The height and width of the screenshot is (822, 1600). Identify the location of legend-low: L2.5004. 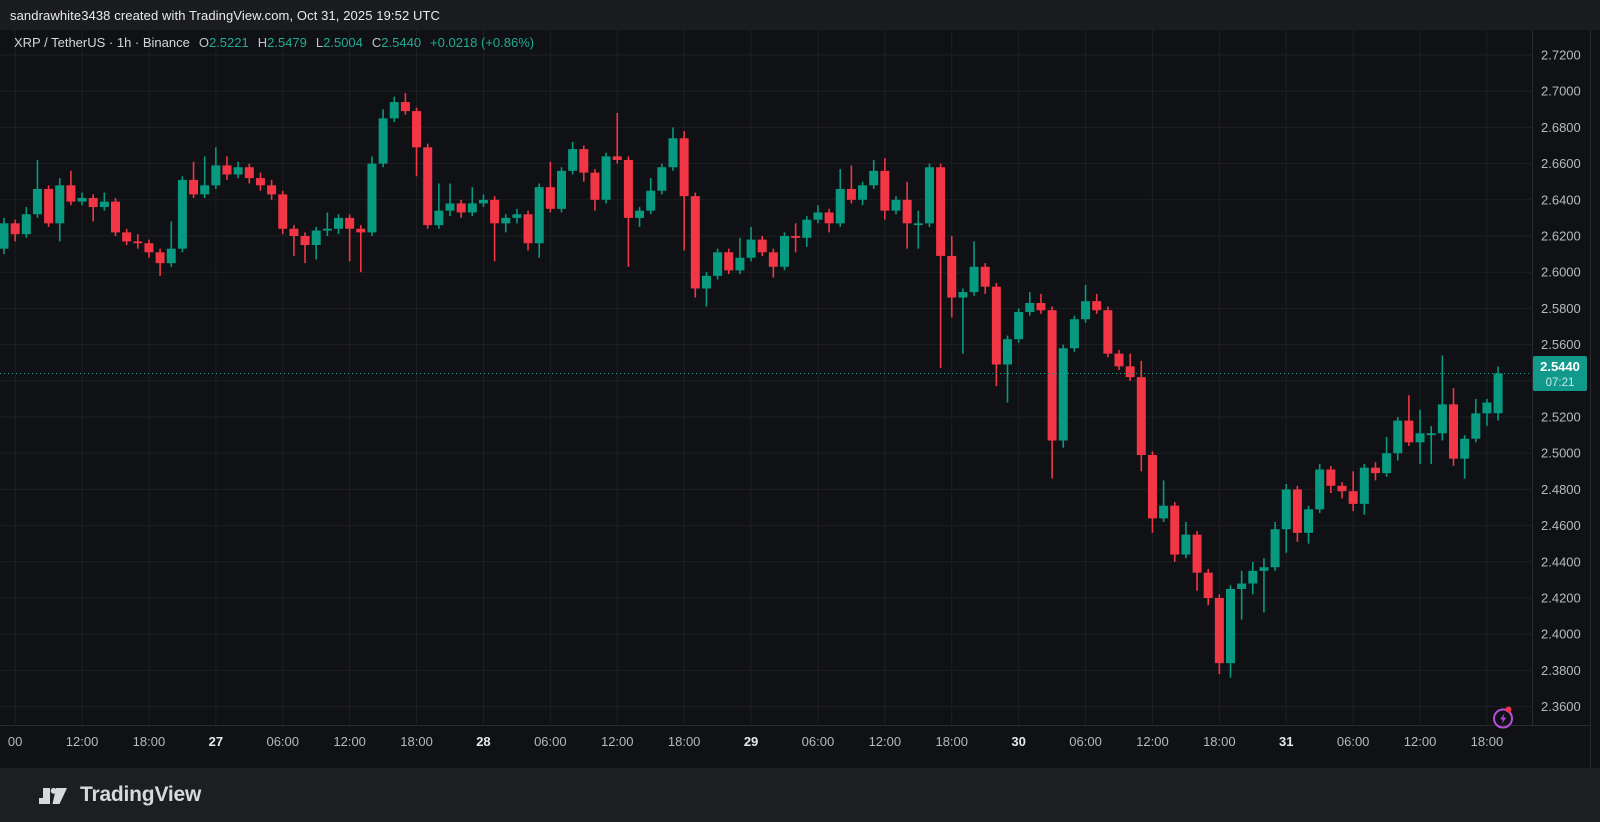
(339, 42).